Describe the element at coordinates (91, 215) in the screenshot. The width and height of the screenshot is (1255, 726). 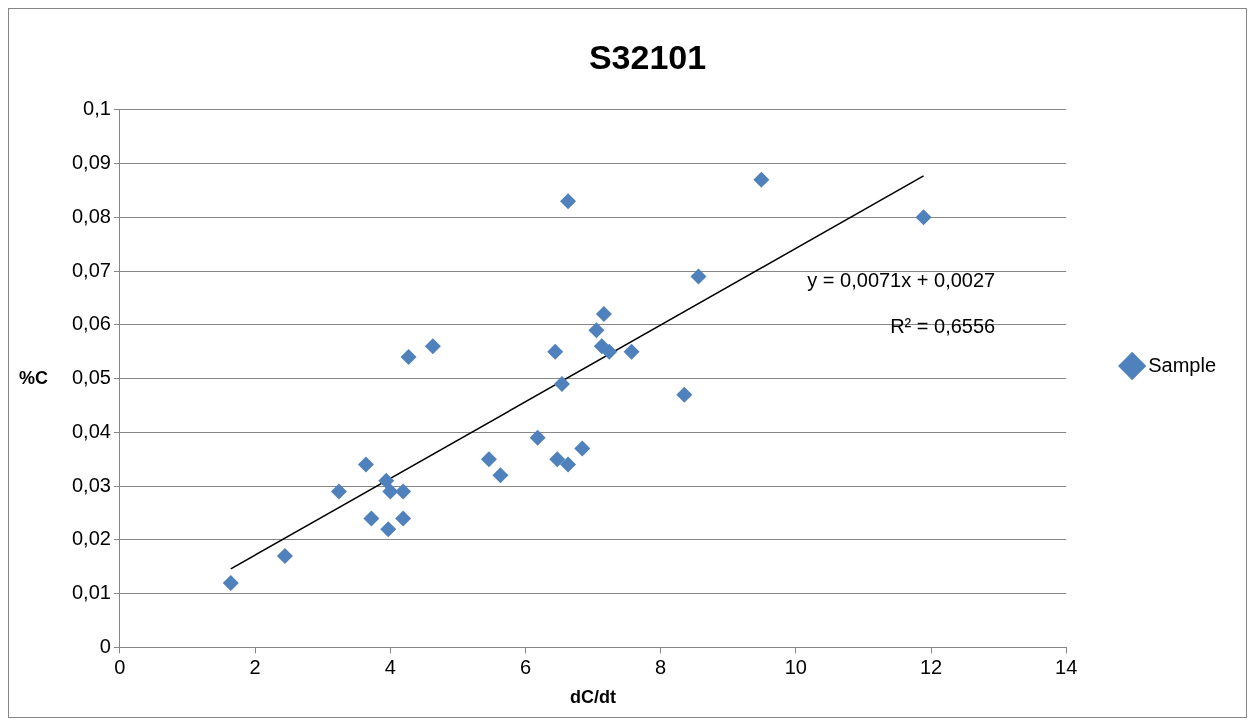
I see `y-tick-label: 0,08` at that location.